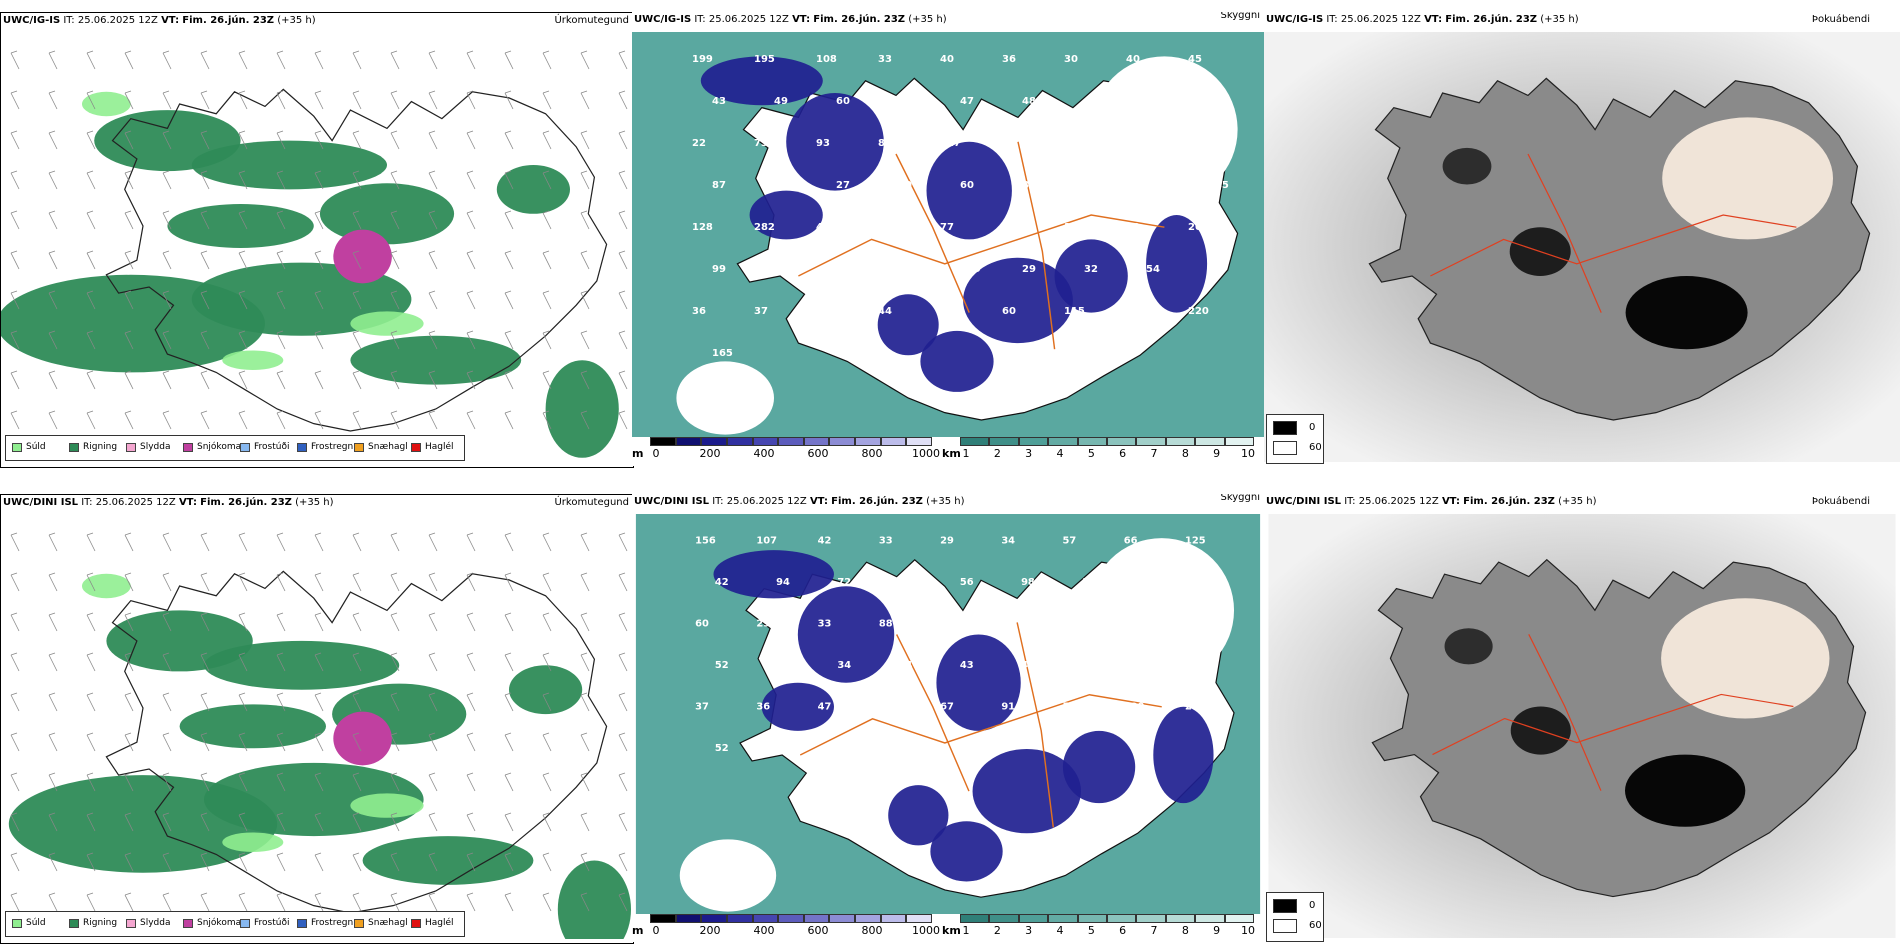 The image size is (1900, 950). I want to click on legend-label: Snæhagl, so click(388, 923).